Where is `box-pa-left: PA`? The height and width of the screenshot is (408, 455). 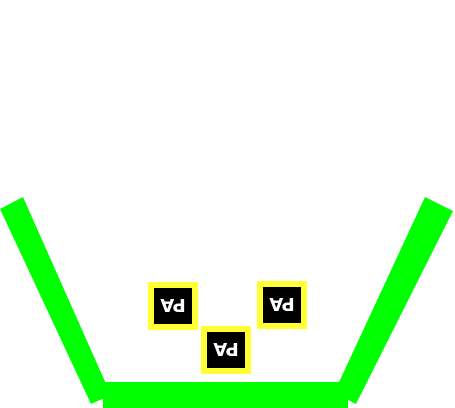 box-pa-left: PA is located at coordinates (173, 306).